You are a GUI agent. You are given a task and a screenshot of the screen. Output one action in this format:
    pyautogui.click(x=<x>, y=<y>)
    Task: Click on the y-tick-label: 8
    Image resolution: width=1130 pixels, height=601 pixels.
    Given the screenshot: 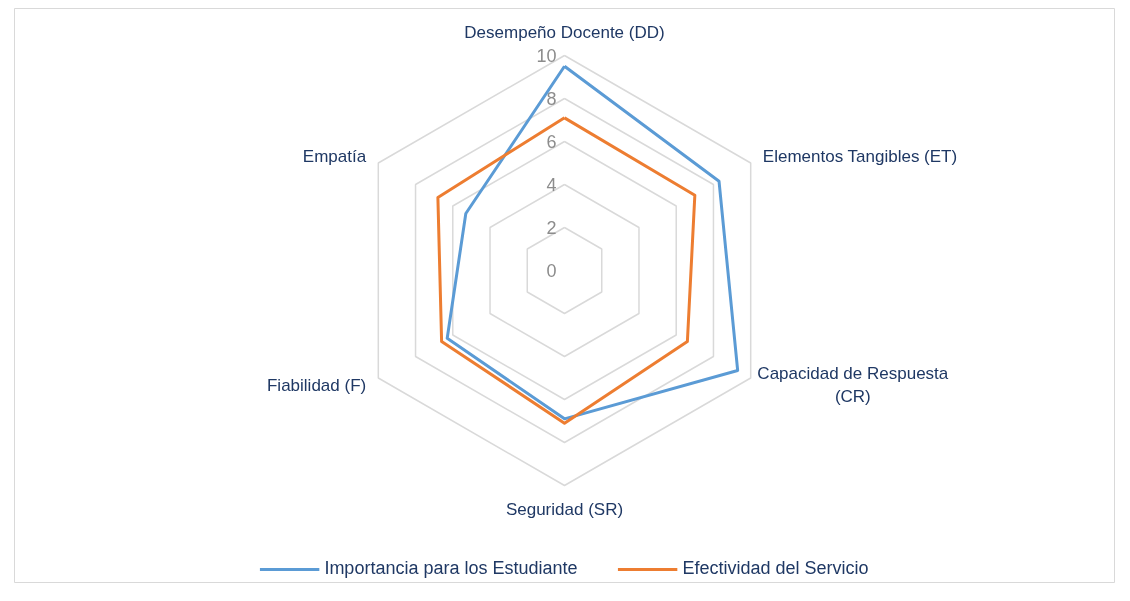 What is the action you would take?
    pyautogui.click(x=551, y=99)
    